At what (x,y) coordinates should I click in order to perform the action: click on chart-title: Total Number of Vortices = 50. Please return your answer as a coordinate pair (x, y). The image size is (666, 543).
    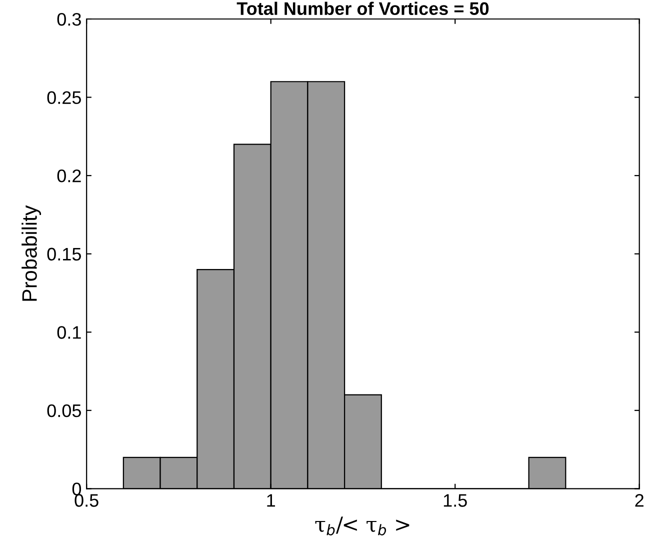
    Looking at the image, I should click on (362, 9).